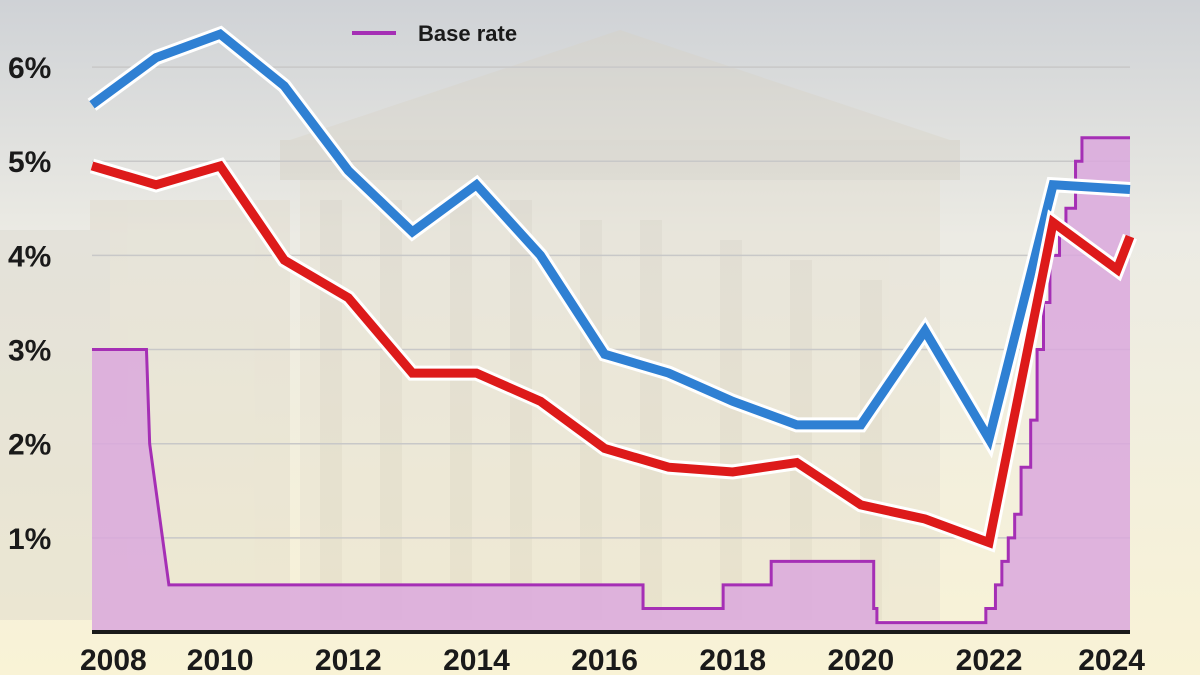 This screenshot has width=1200, height=675. I want to click on y-axis-tick-labels: 1% 2% 3% 4% 5% 6%, so click(29, 304).